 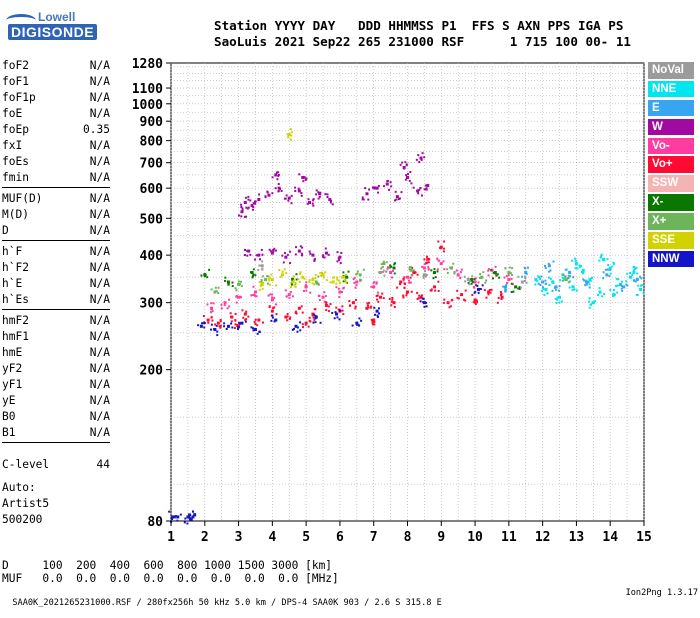 I want to click on c-level-row: C-level 44, so click(x=56, y=465).